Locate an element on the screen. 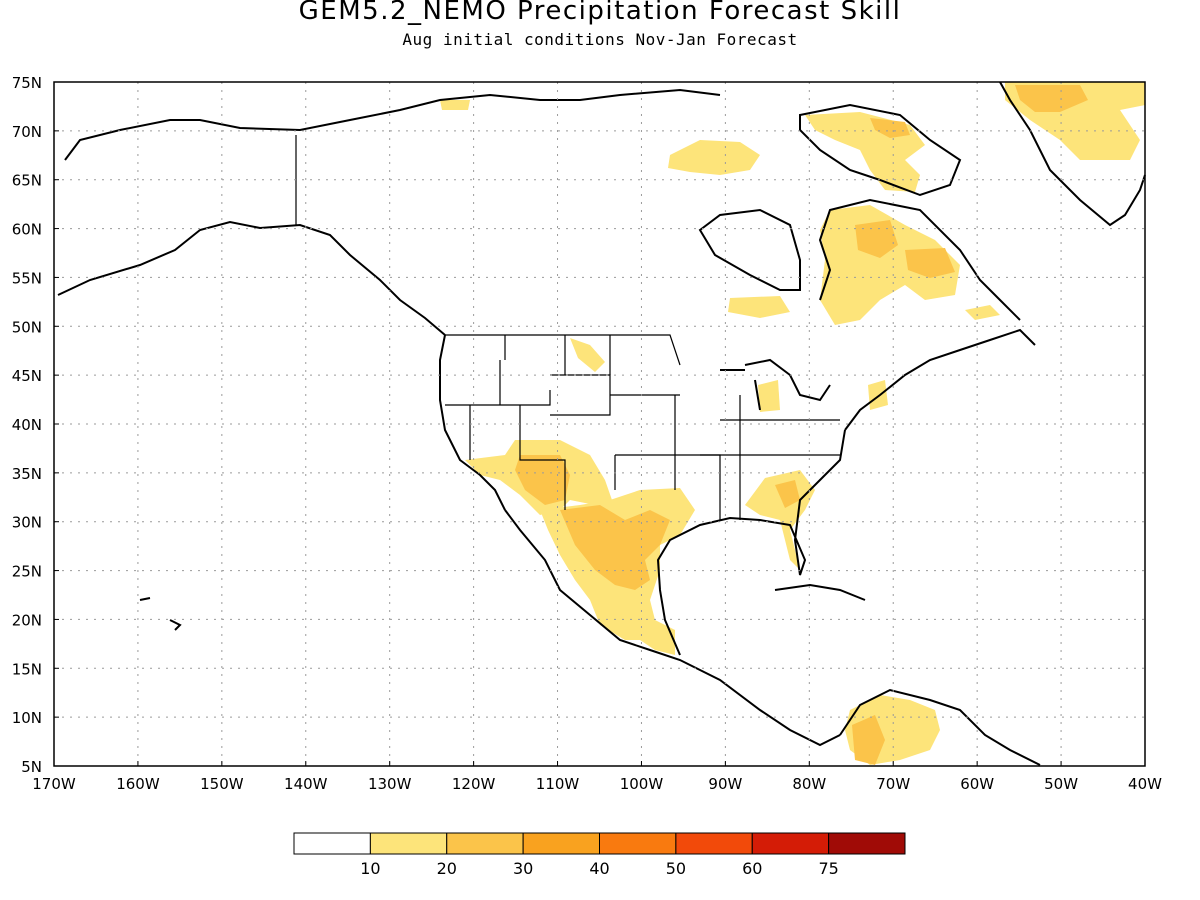  lat-tick-label: 15N is located at coordinates (27, 669).